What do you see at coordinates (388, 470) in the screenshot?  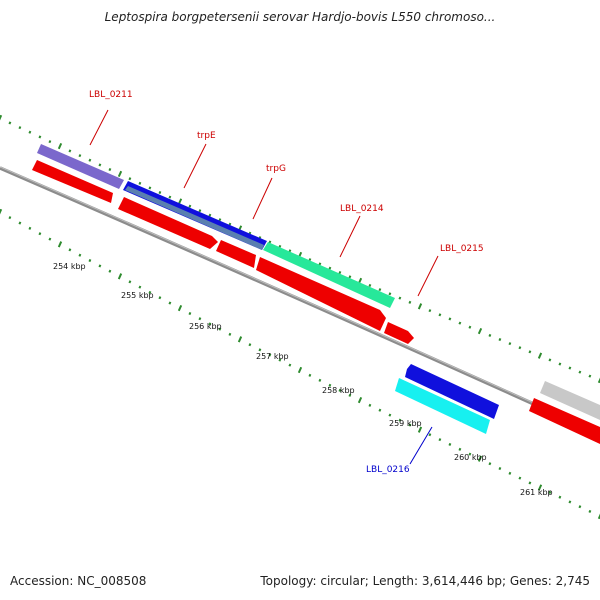 I see `gene-label-LBL_0216: LBL_0216` at bounding box center [388, 470].